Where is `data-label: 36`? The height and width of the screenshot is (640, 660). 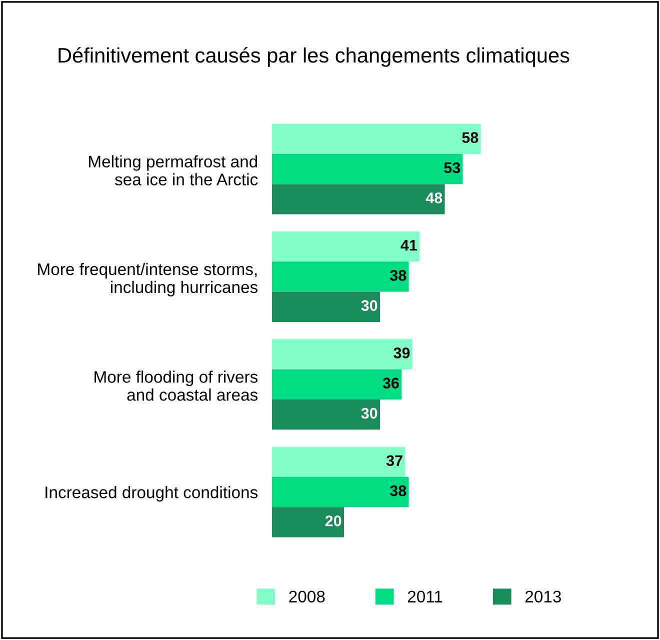
data-label: 36 is located at coordinates (390, 383).